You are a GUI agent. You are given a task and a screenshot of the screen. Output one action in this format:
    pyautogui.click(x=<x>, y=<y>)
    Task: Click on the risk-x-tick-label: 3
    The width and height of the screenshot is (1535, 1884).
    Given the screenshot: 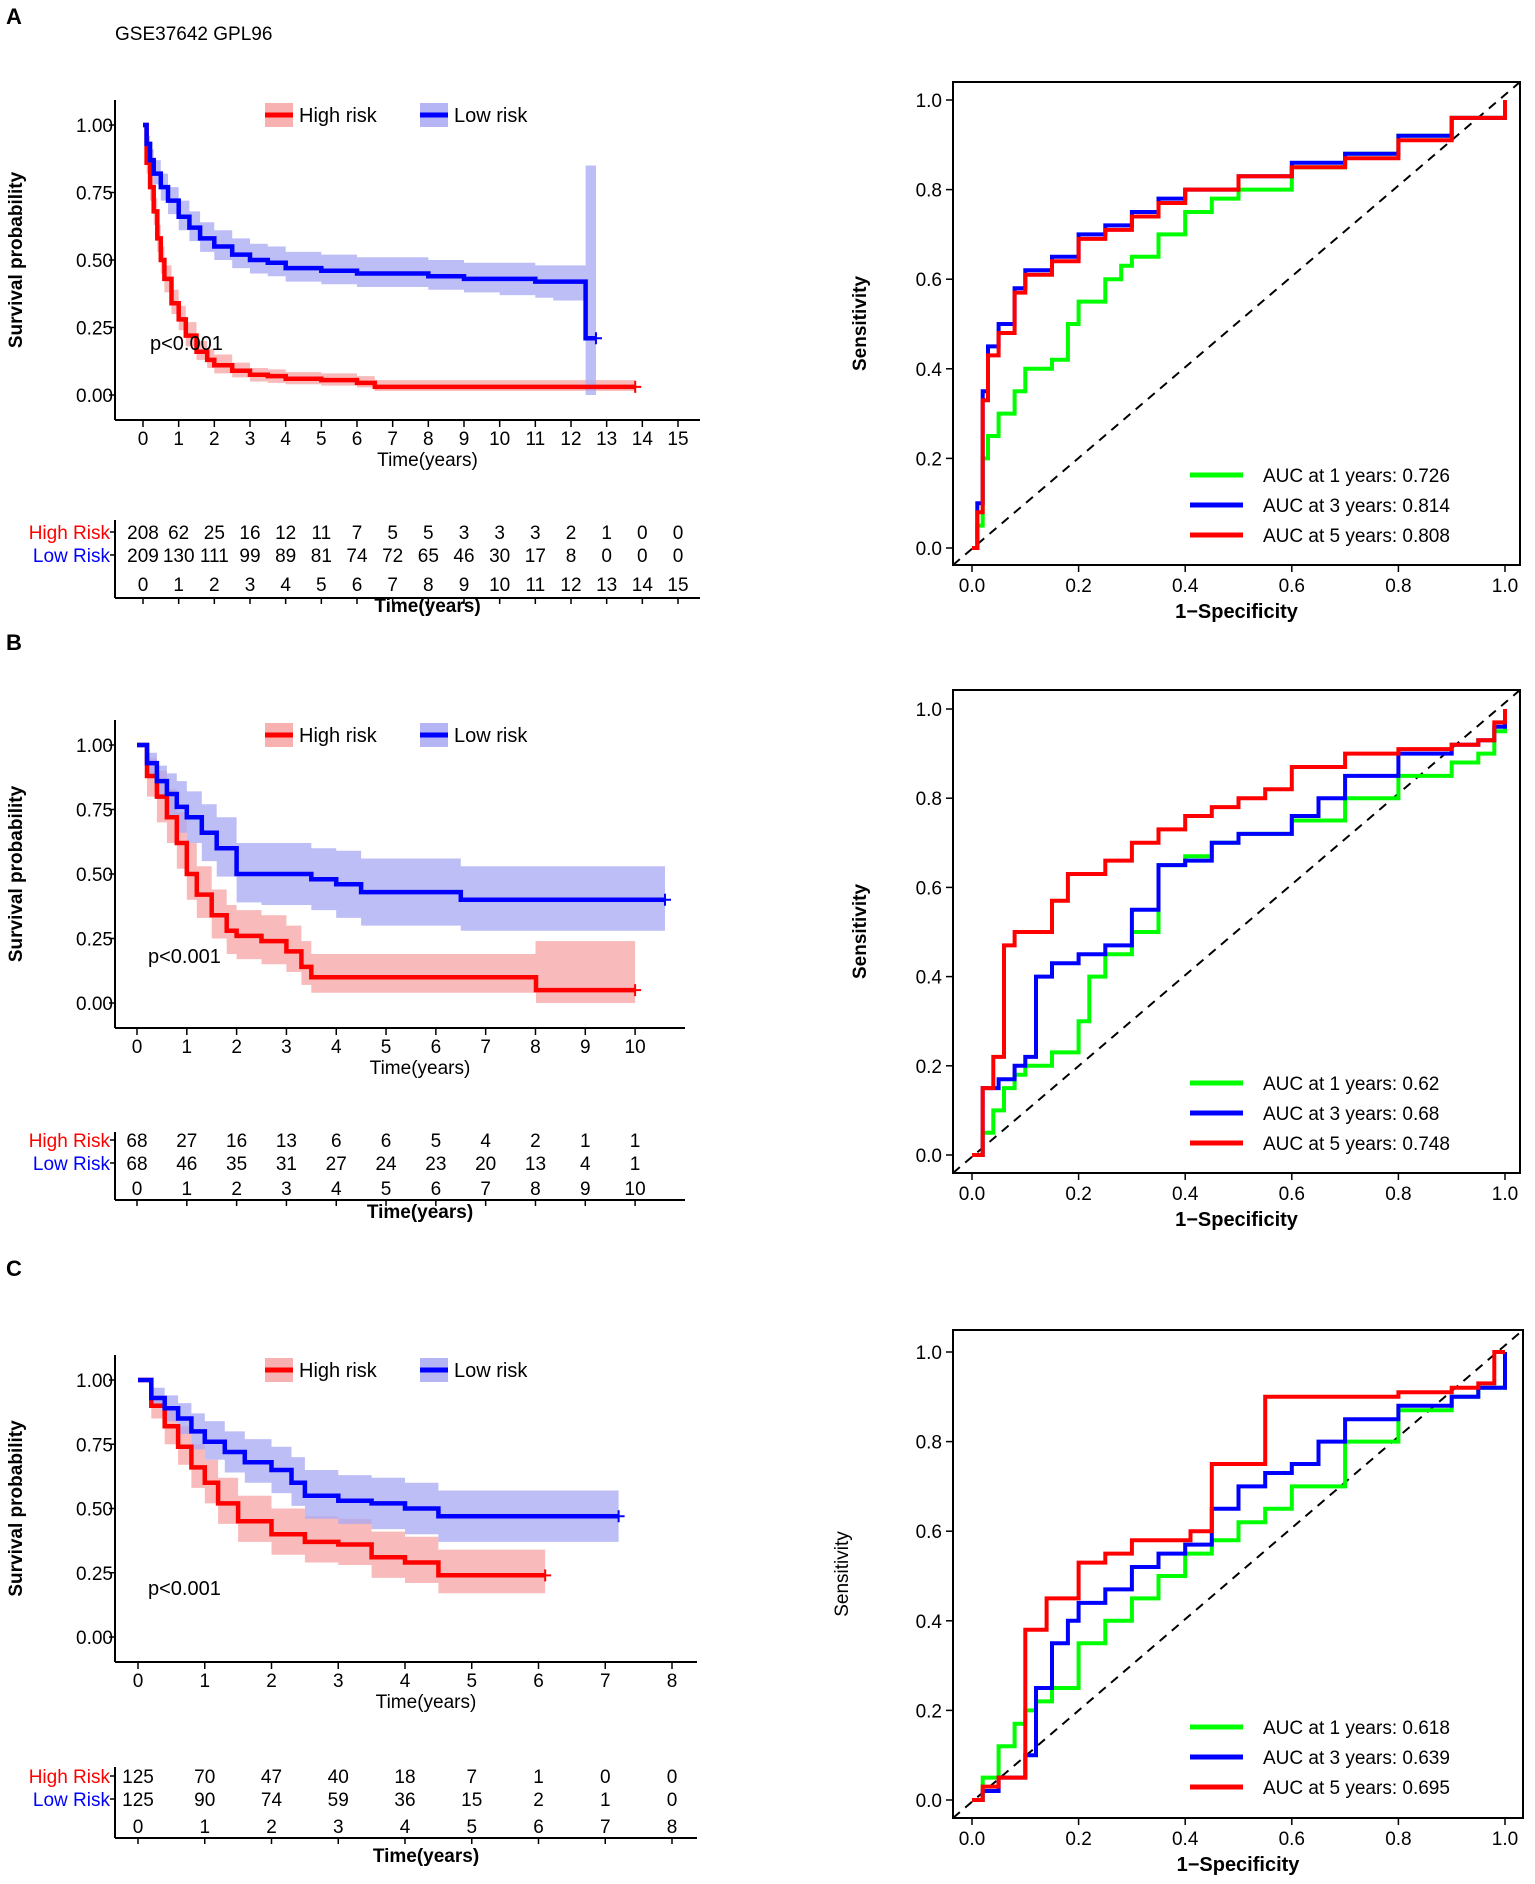 What is the action you would take?
    pyautogui.click(x=250, y=585)
    